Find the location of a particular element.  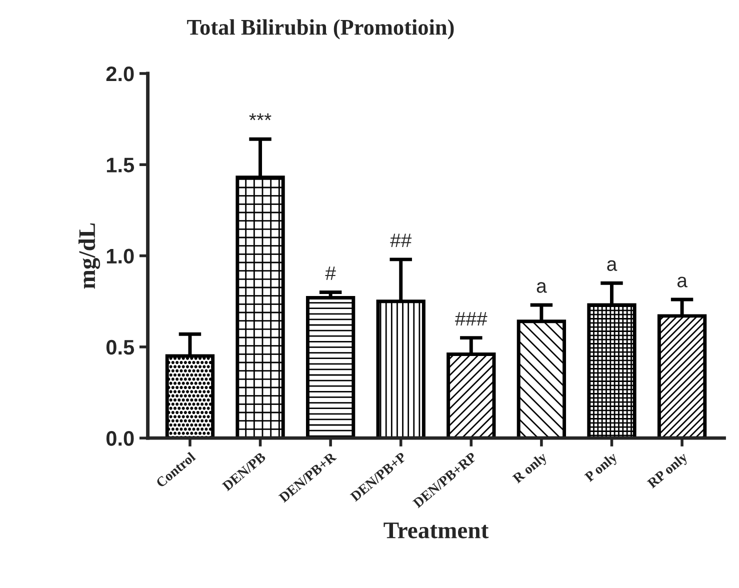

x-tick-label: P only is located at coordinates (602, 467).